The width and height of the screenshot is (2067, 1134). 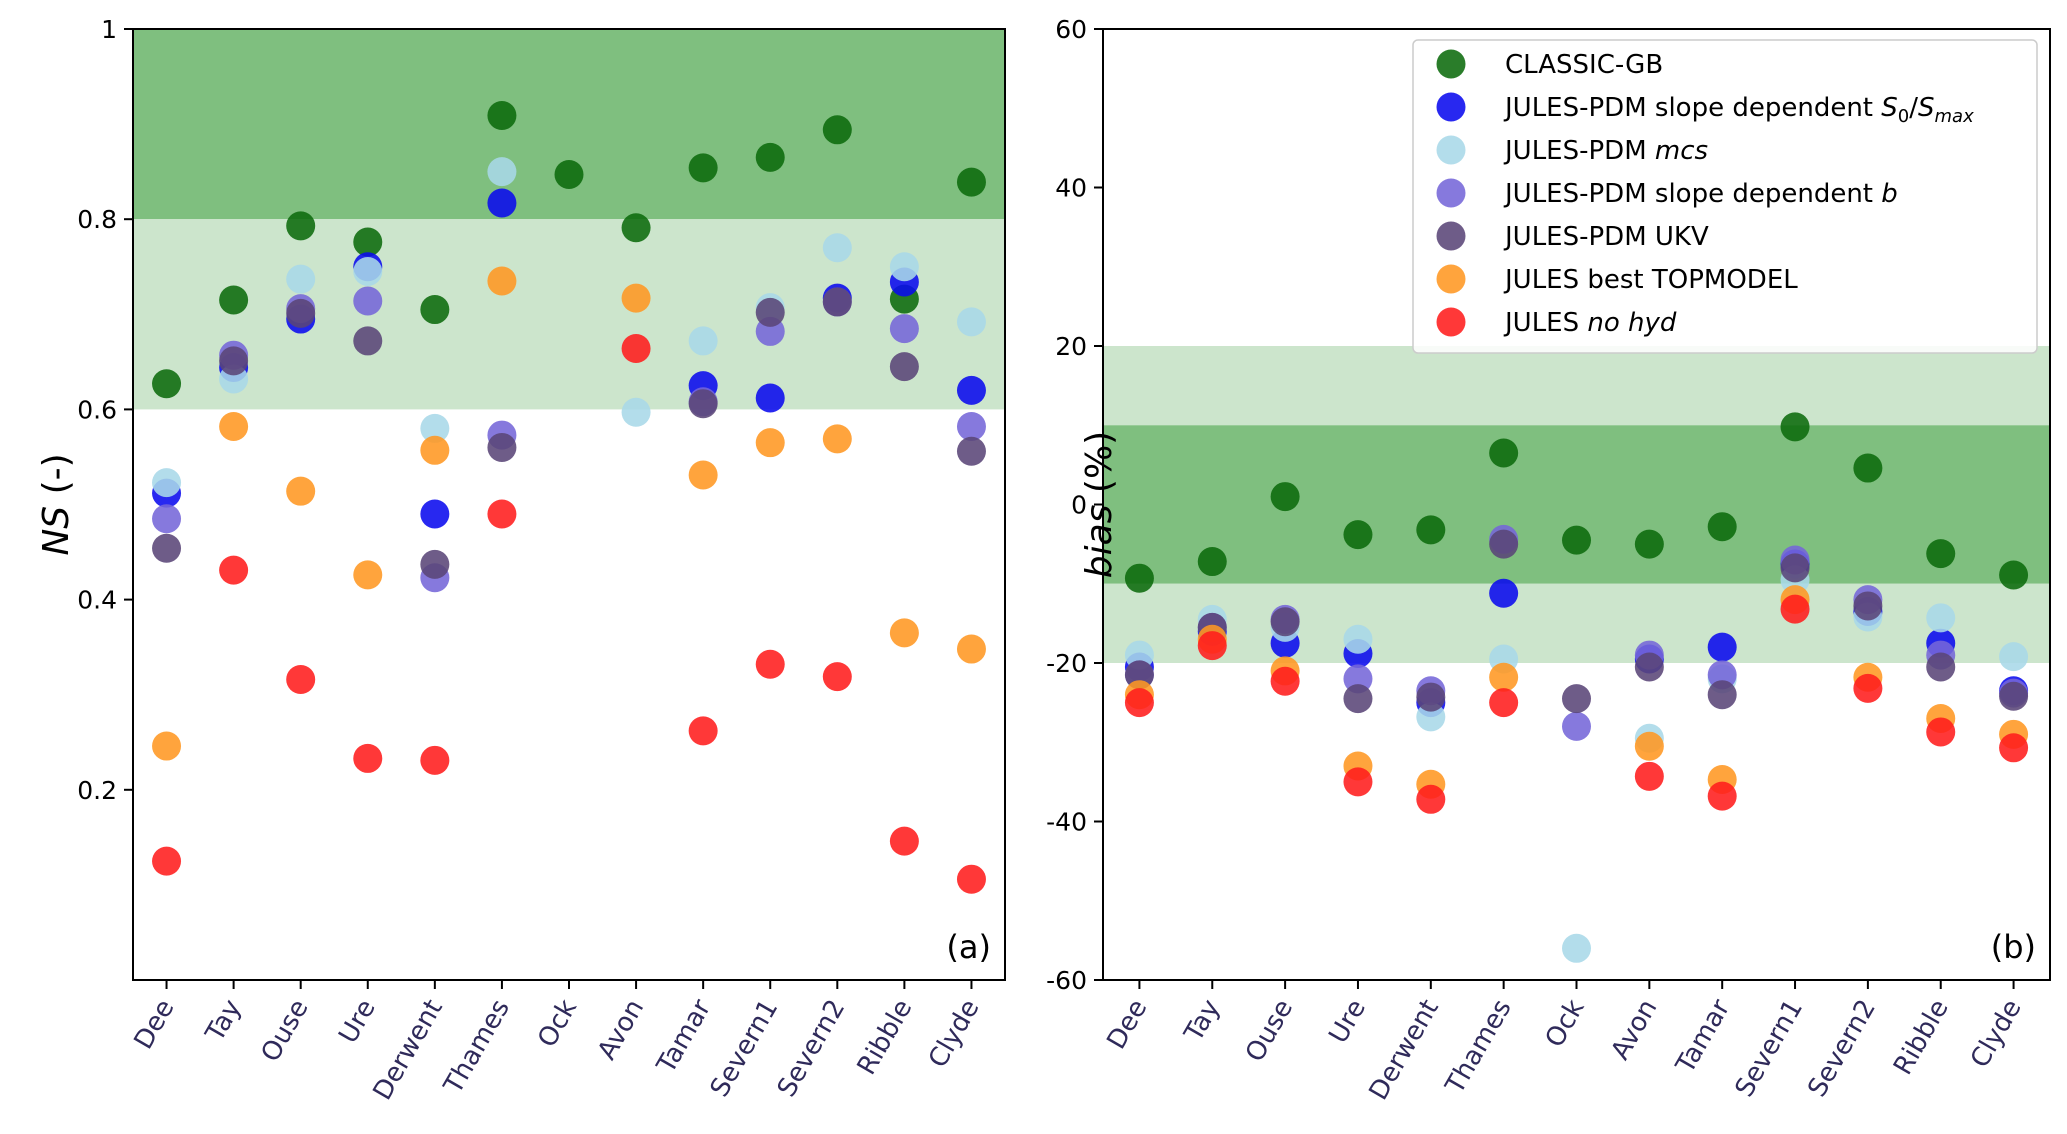 I want to click on point-s6-severn2, so click(x=837, y=677).